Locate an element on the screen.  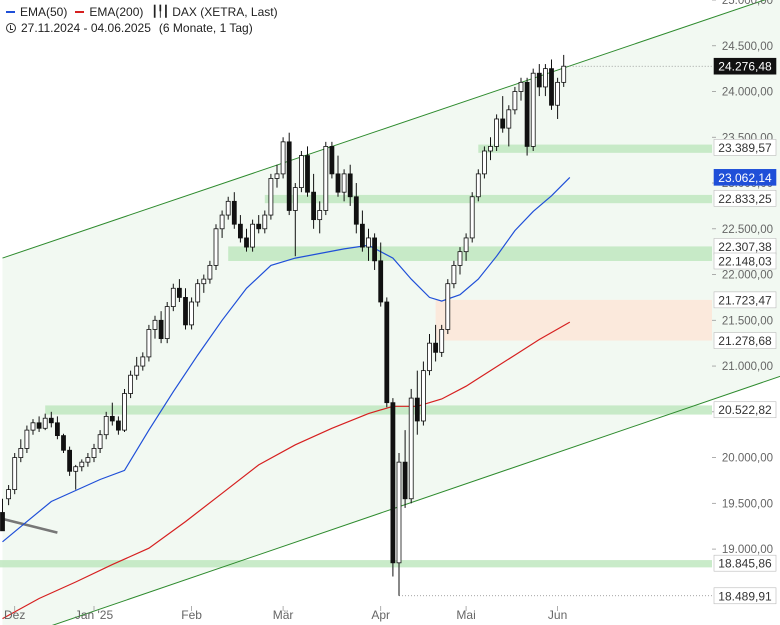
candlestick-icon: ┃╿┃ is located at coordinates (160, 12).